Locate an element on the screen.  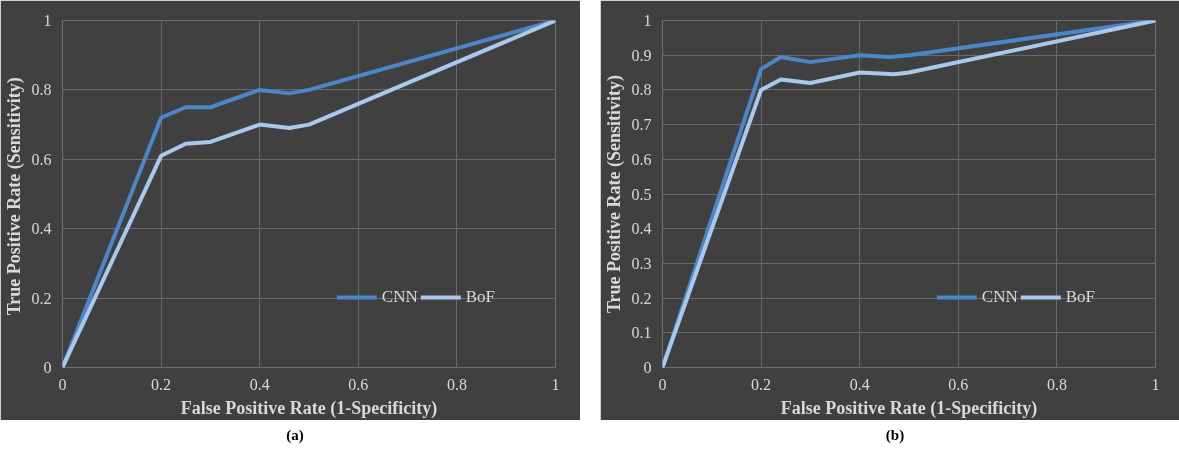
y-tick-label: 0.9 is located at coordinates (641, 55).